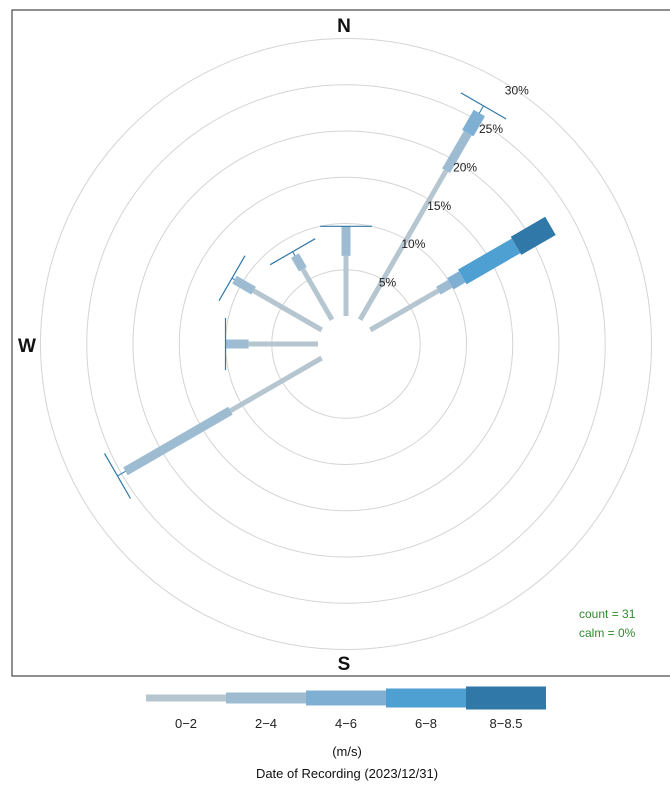 The width and height of the screenshot is (670, 787). I want to click on x-axis-label: Date of Recording (2023/12/31), so click(347, 773).